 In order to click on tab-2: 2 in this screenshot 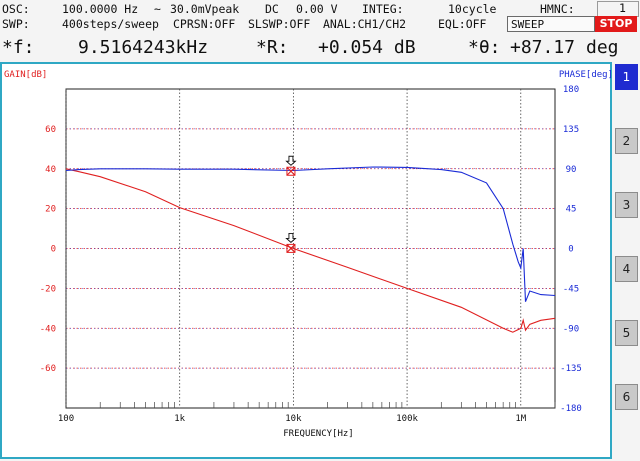, I will do `click(626, 141)`.